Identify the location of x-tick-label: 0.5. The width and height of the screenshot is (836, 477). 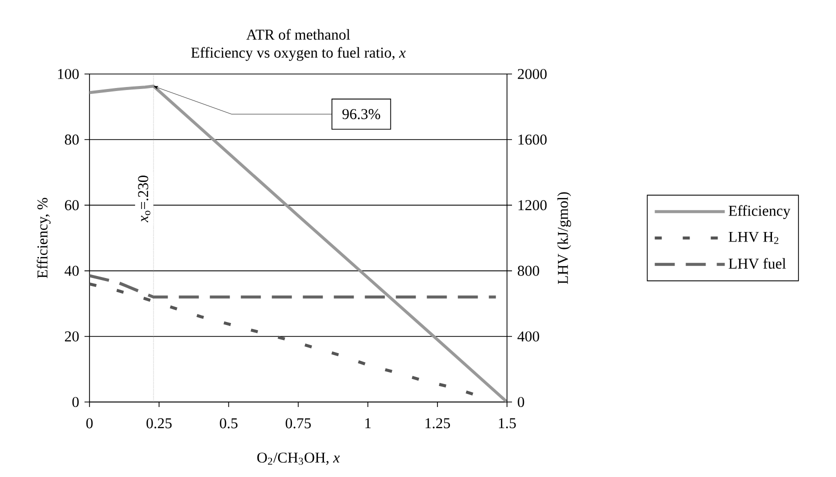
(229, 423).